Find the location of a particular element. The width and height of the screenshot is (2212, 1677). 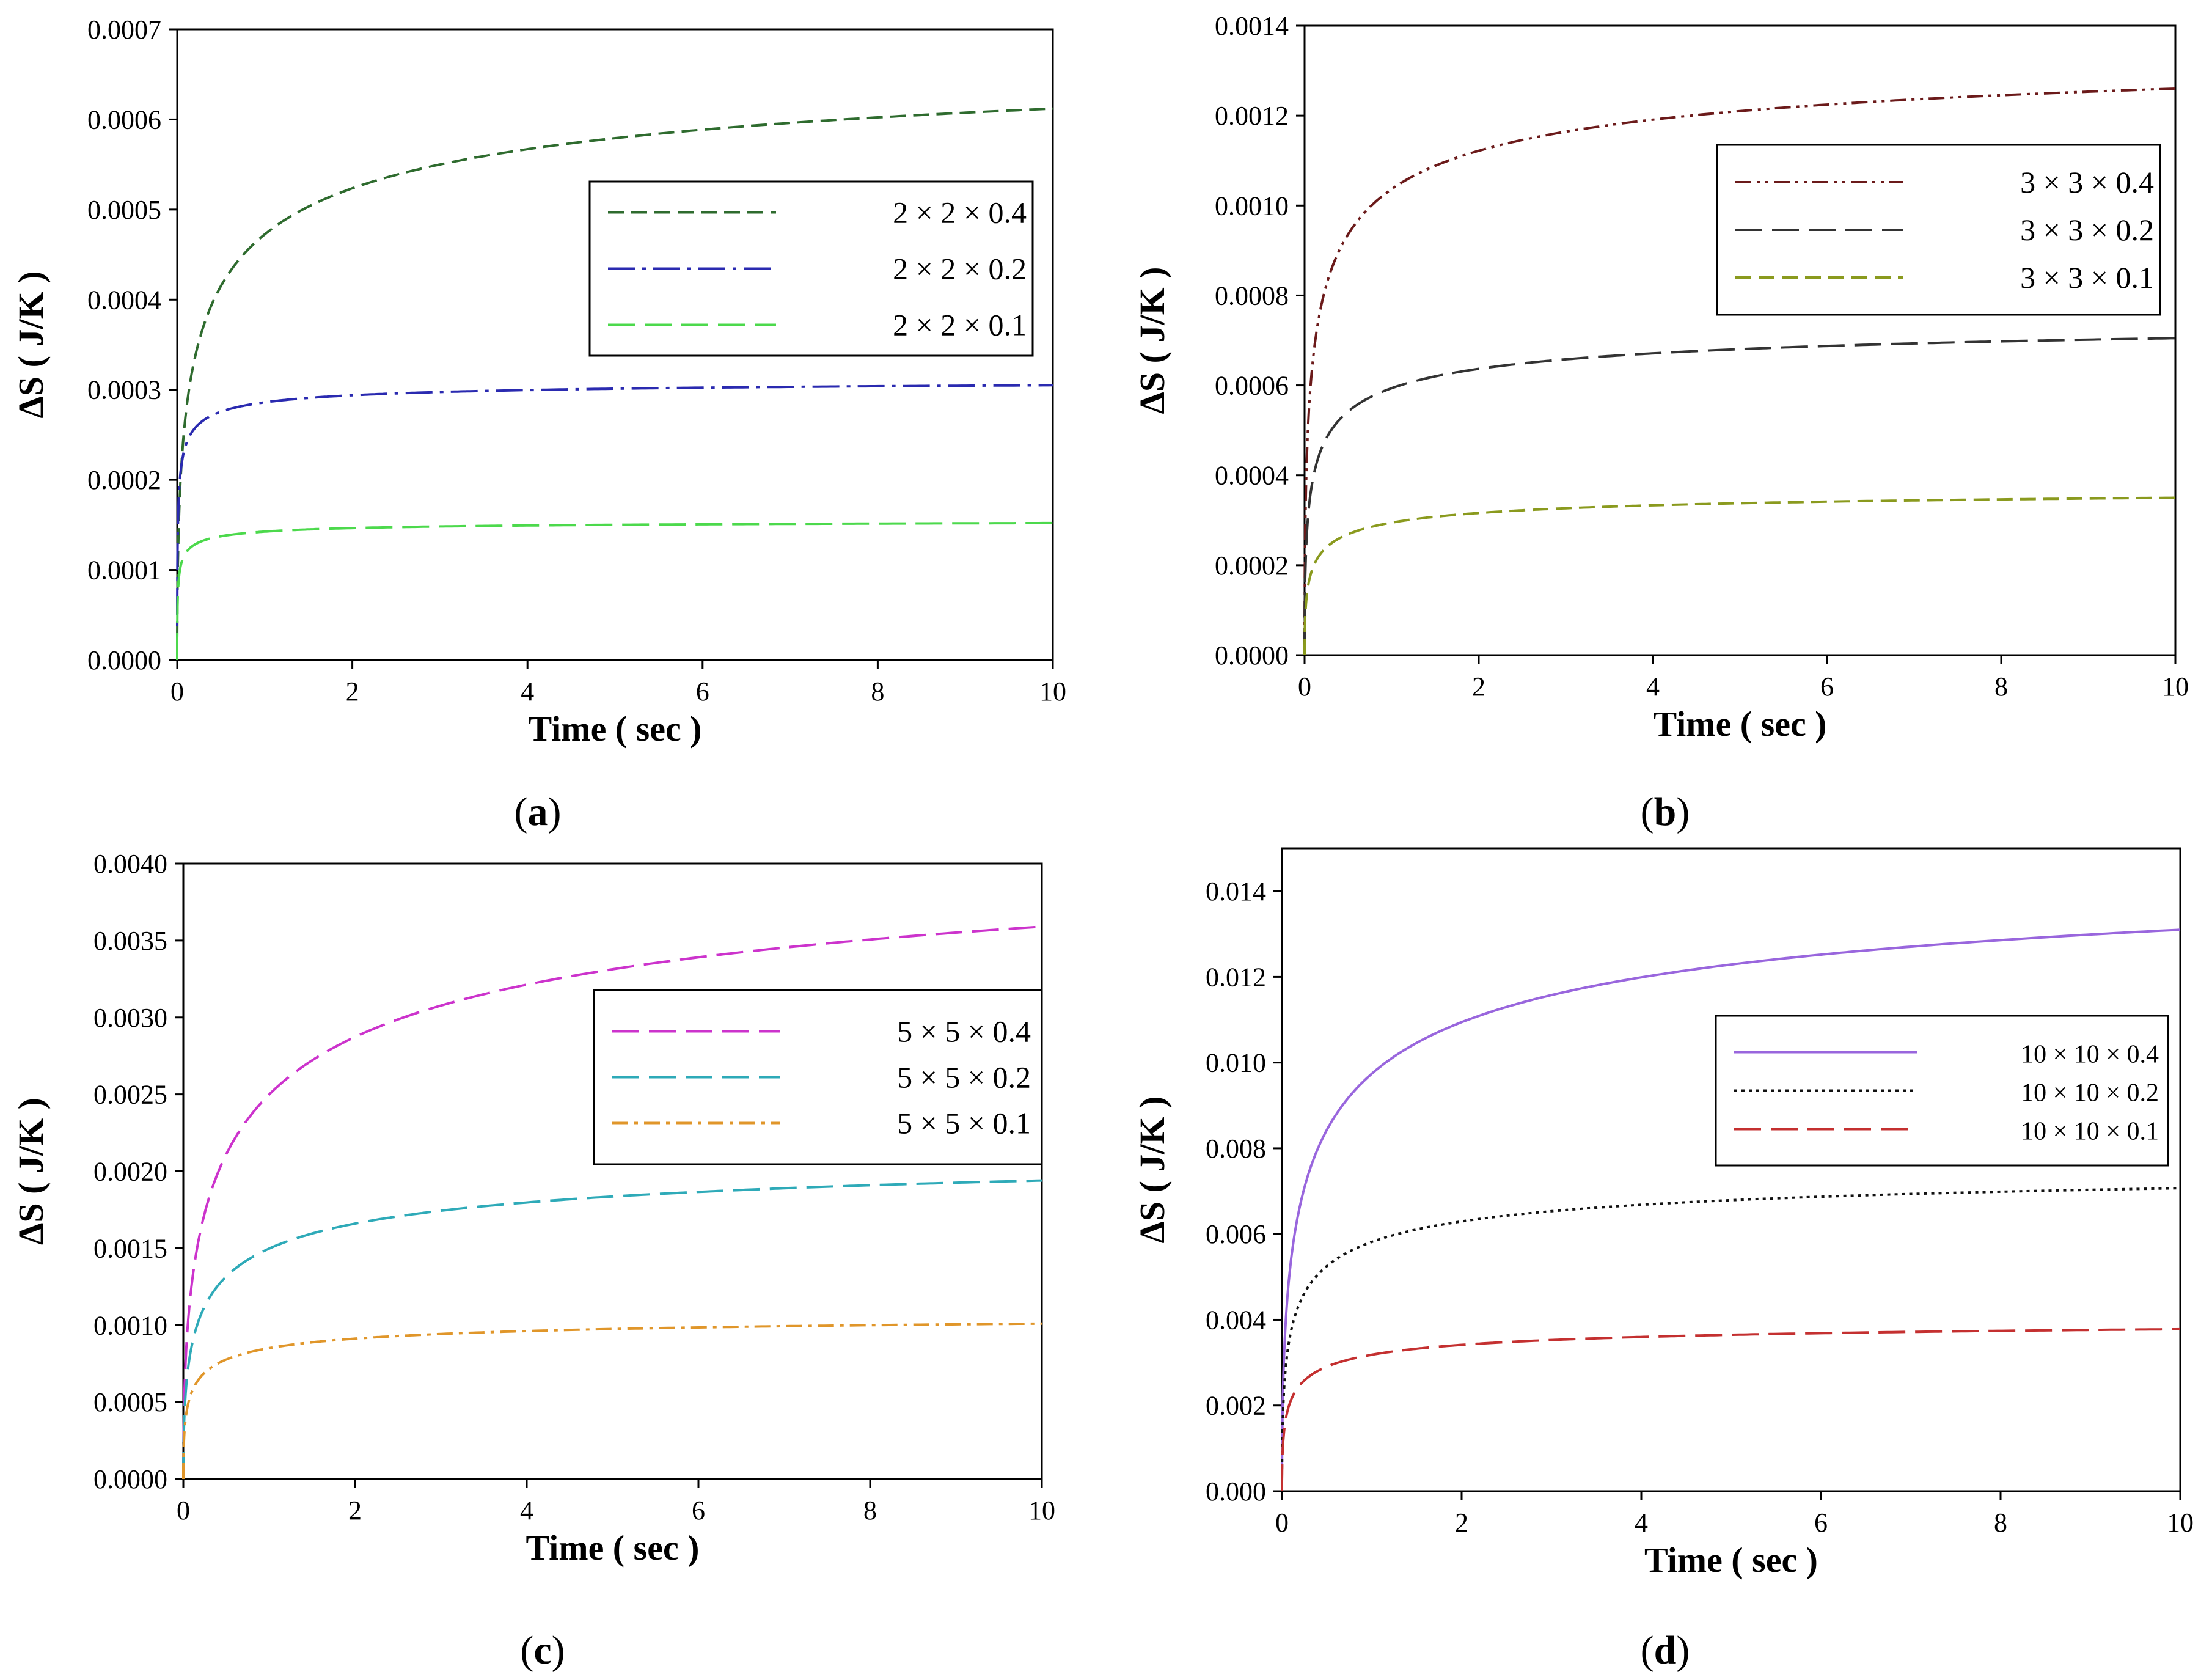

y-tick-label: 0.0007 is located at coordinates (124, 30).